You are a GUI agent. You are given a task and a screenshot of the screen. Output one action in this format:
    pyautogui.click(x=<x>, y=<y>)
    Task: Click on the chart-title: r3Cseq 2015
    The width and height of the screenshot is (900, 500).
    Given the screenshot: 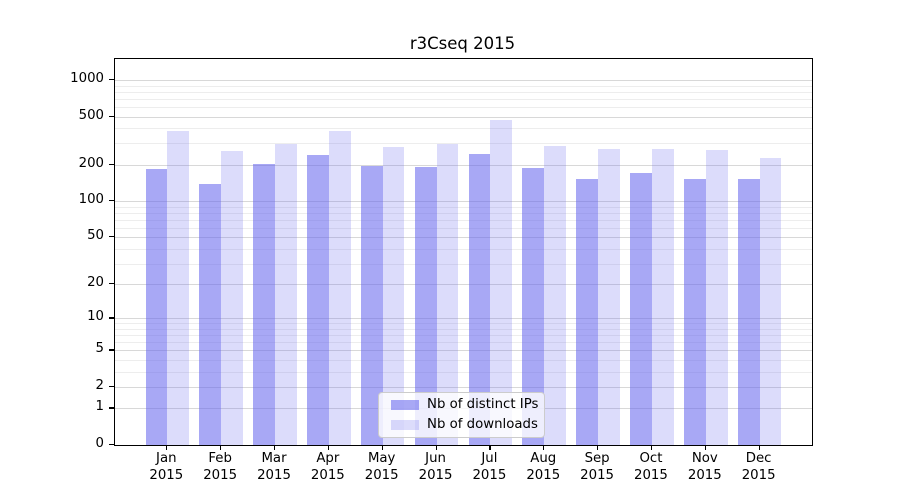 What is the action you would take?
    pyautogui.click(x=462, y=43)
    